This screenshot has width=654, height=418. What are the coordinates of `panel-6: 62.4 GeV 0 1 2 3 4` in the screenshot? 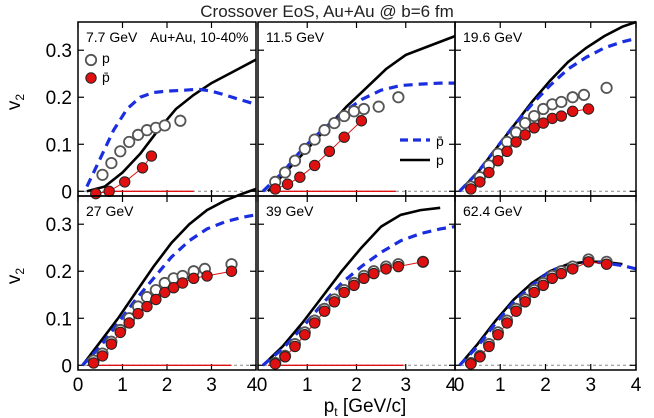 It's located at (548, 295).